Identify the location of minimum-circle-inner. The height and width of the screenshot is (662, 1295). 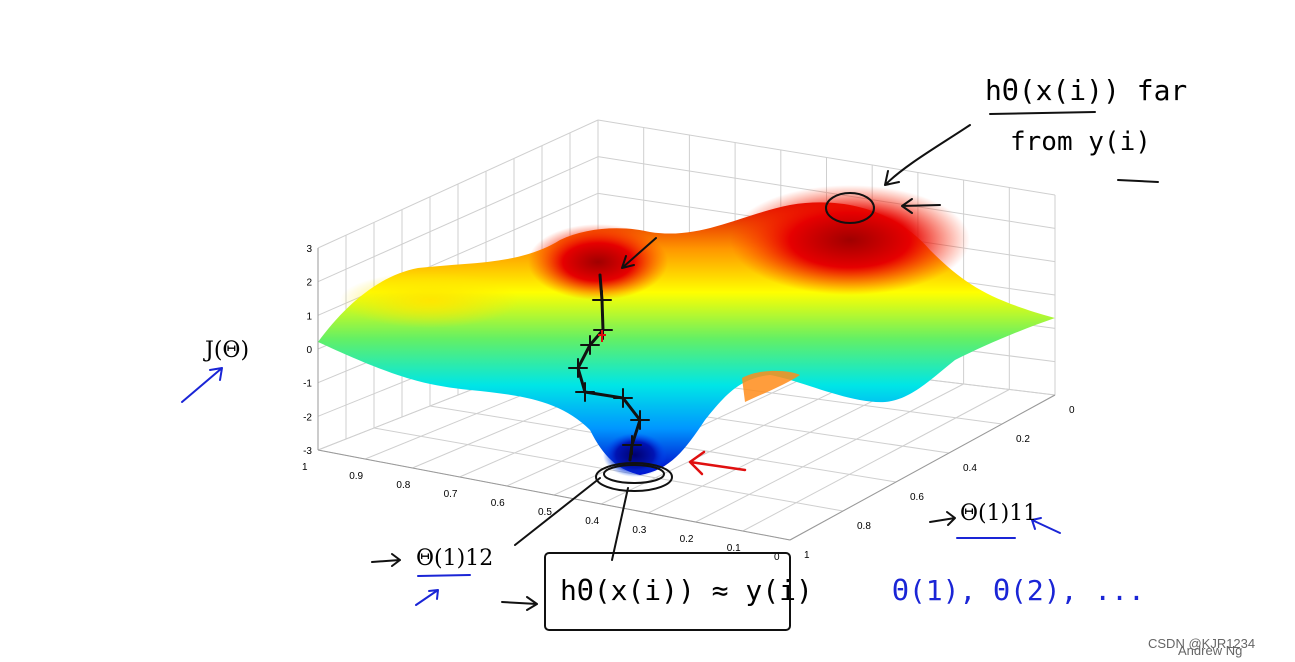
(634, 474).